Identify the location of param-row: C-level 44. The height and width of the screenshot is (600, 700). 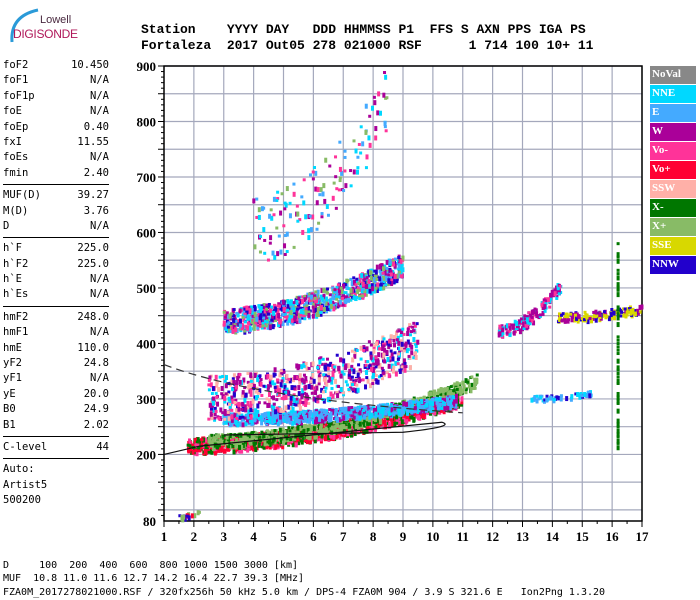
(56, 447).